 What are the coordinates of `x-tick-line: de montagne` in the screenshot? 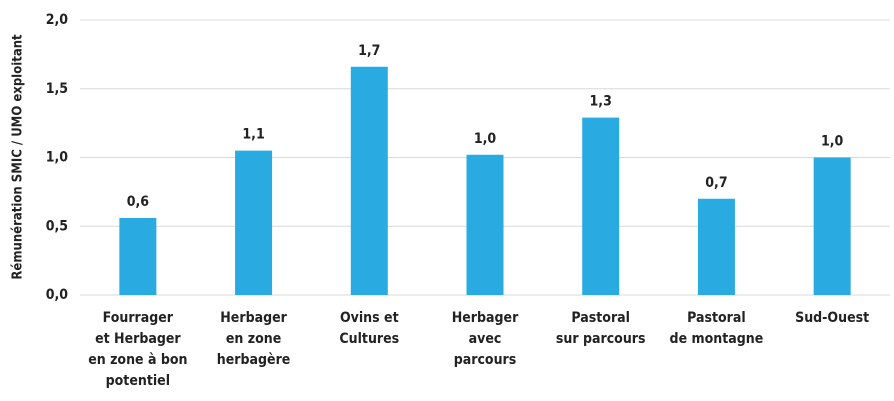 It's located at (717, 339).